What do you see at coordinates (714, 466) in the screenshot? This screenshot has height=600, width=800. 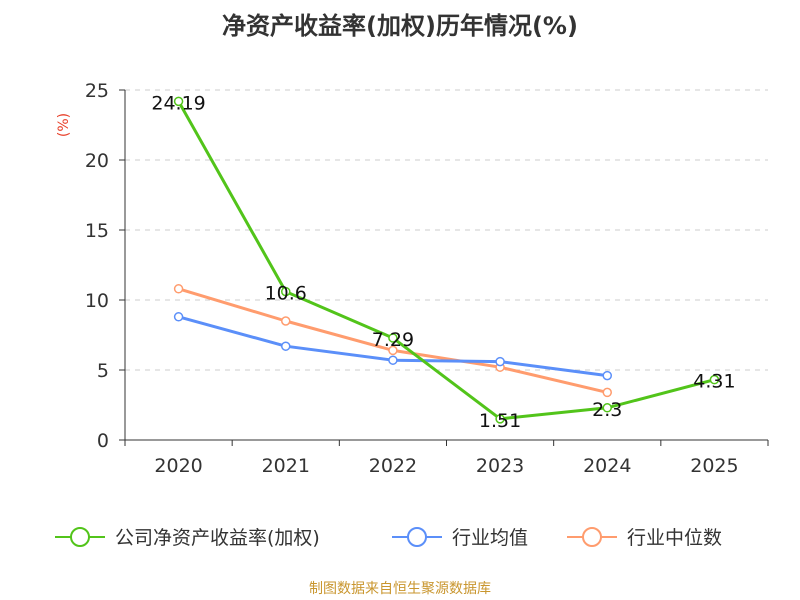 I see `x-tick-label: 2025` at bounding box center [714, 466].